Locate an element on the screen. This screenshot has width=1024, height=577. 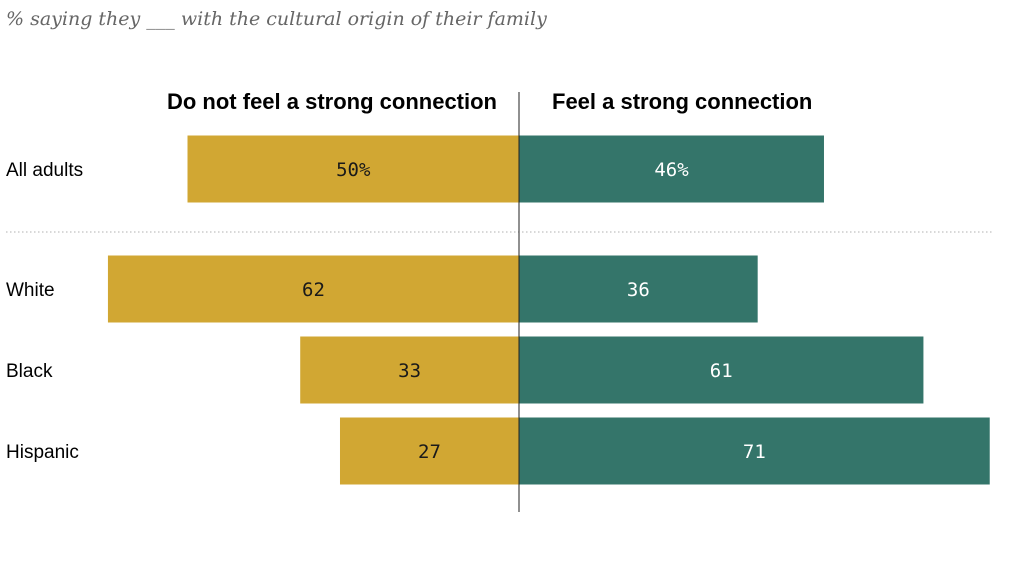
right-column-header: Feel a strong connection is located at coordinates (682, 101).